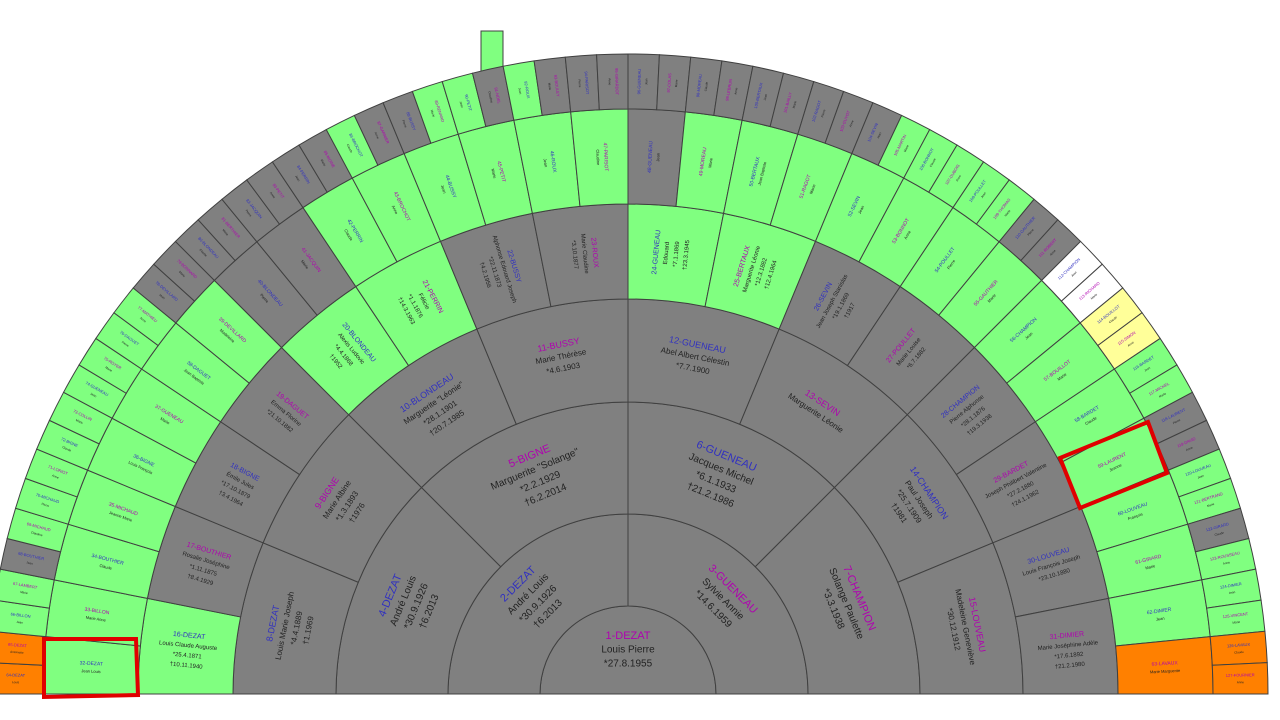 This screenshot has width=1280, height=720. I want to click on ancestor-segment-gen5-16: 48-GUENEAU Jean, so click(656, 157).